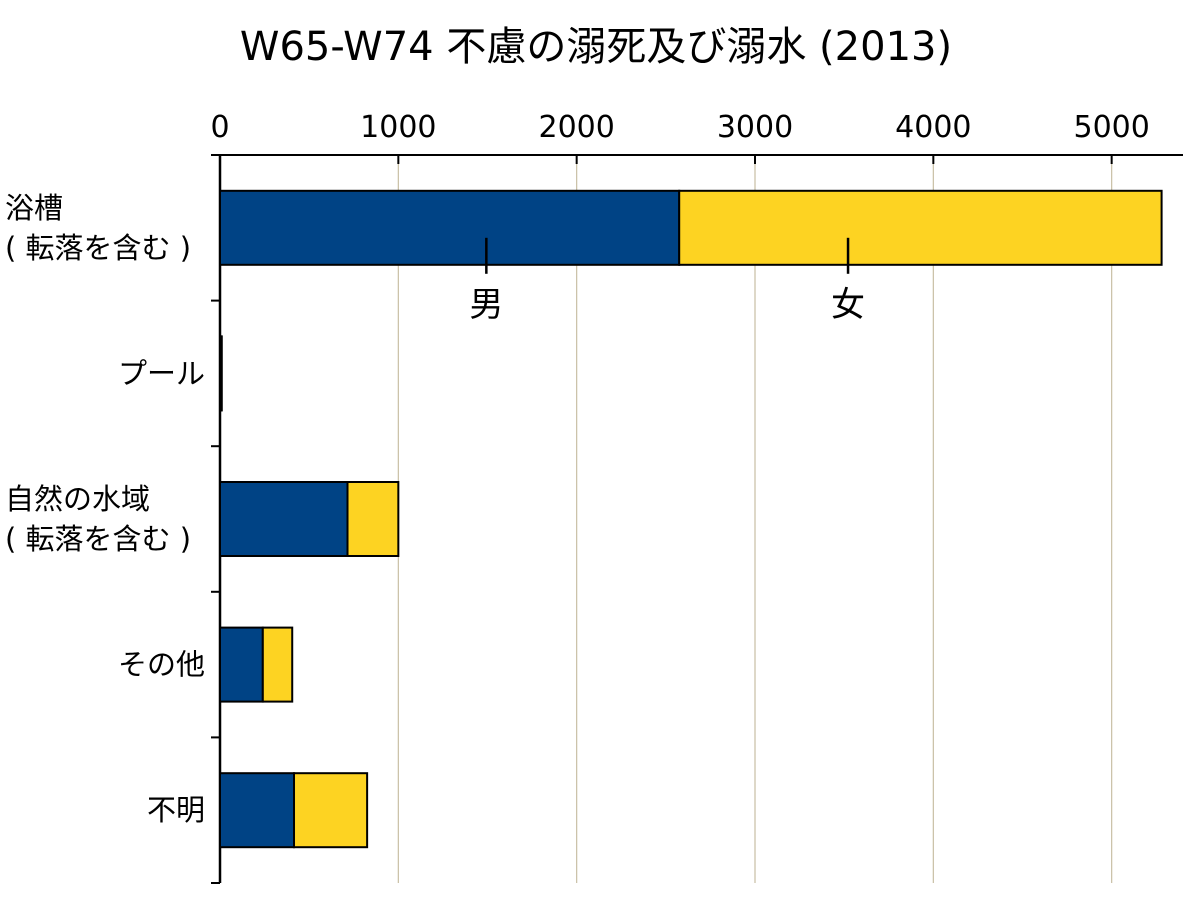 The image size is (1200, 900). What do you see at coordinates (219, 127) in the screenshot?
I see `x-tick-label: 0` at bounding box center [219, 127].